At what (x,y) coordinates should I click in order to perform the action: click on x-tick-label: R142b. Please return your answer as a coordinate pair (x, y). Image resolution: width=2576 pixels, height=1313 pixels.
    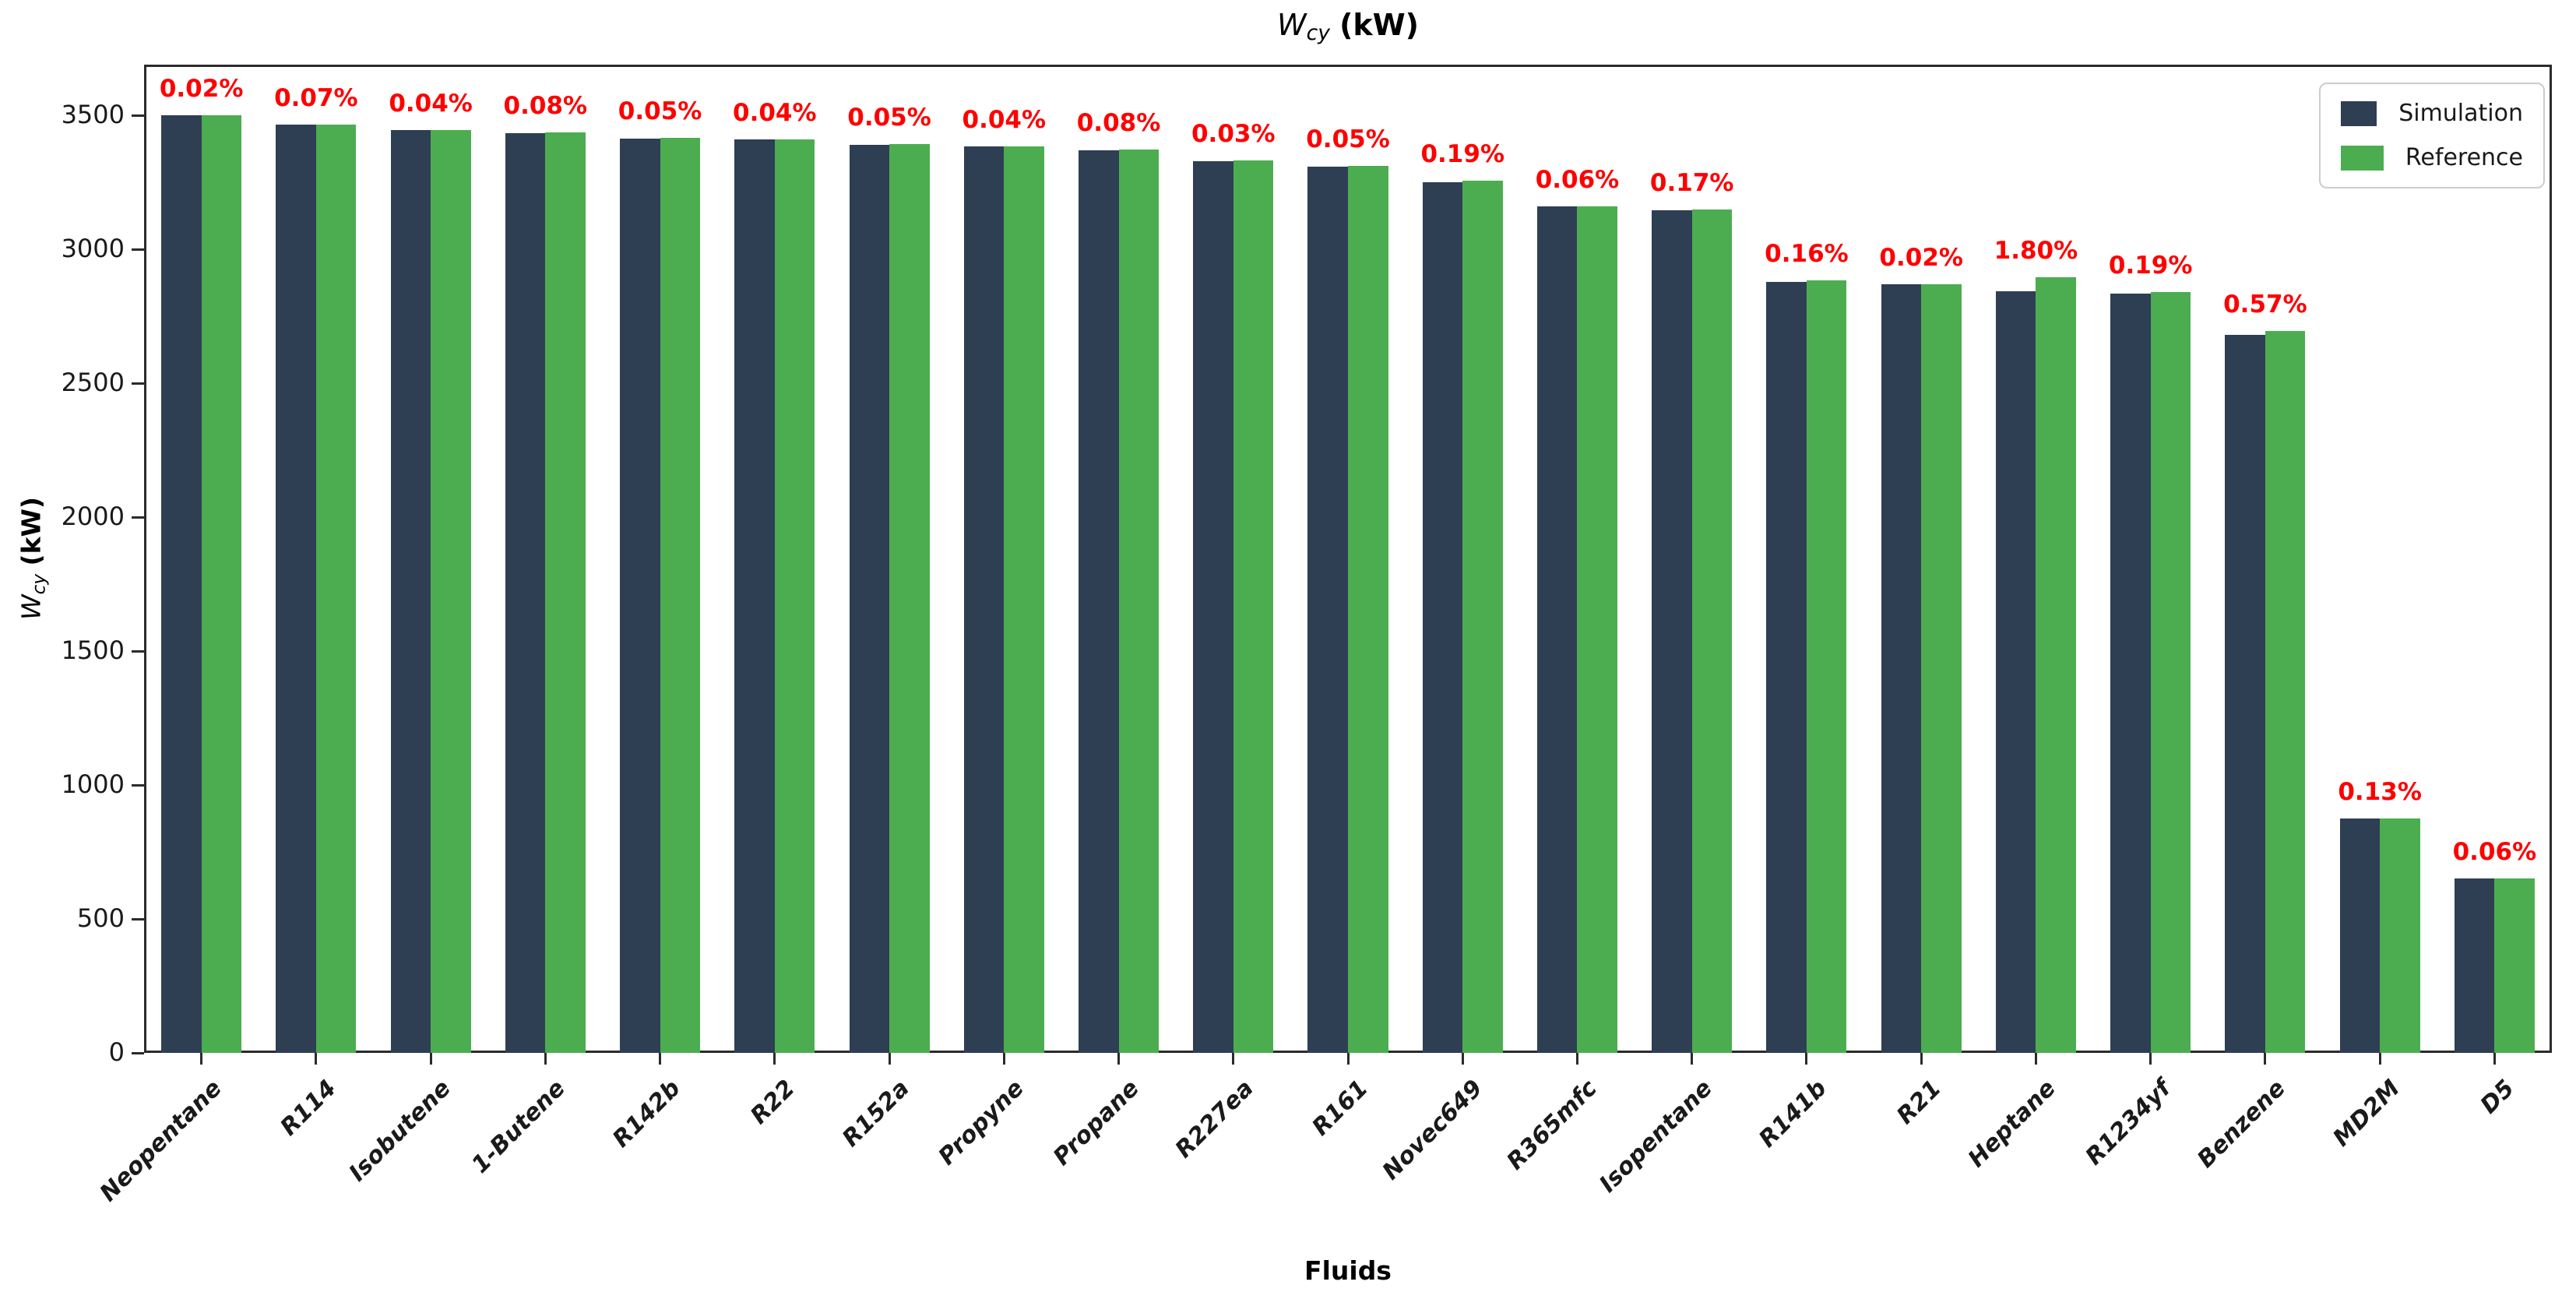
    Looking at the image, I should click on (646, 1114).